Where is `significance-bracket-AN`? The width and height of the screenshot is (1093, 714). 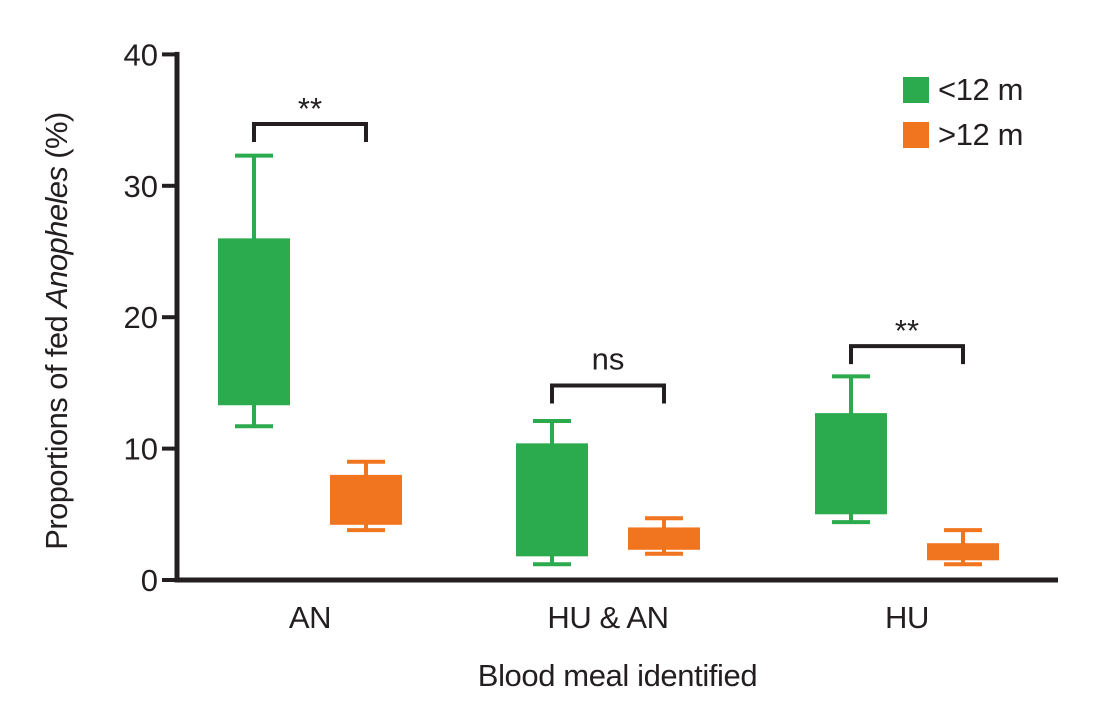 significance-bracket-AN is located at coordinates (310, 132).